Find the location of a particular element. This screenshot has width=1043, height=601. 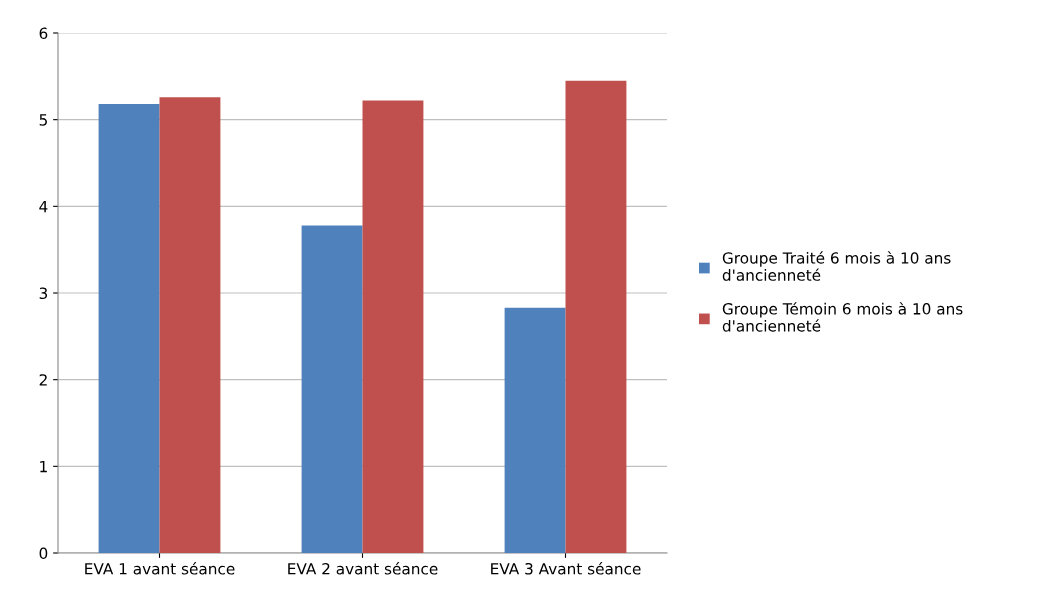

legend-label: Groupe Traité 6 mois à 10 ans d'ancienneté is located at coordinates (836, 266).